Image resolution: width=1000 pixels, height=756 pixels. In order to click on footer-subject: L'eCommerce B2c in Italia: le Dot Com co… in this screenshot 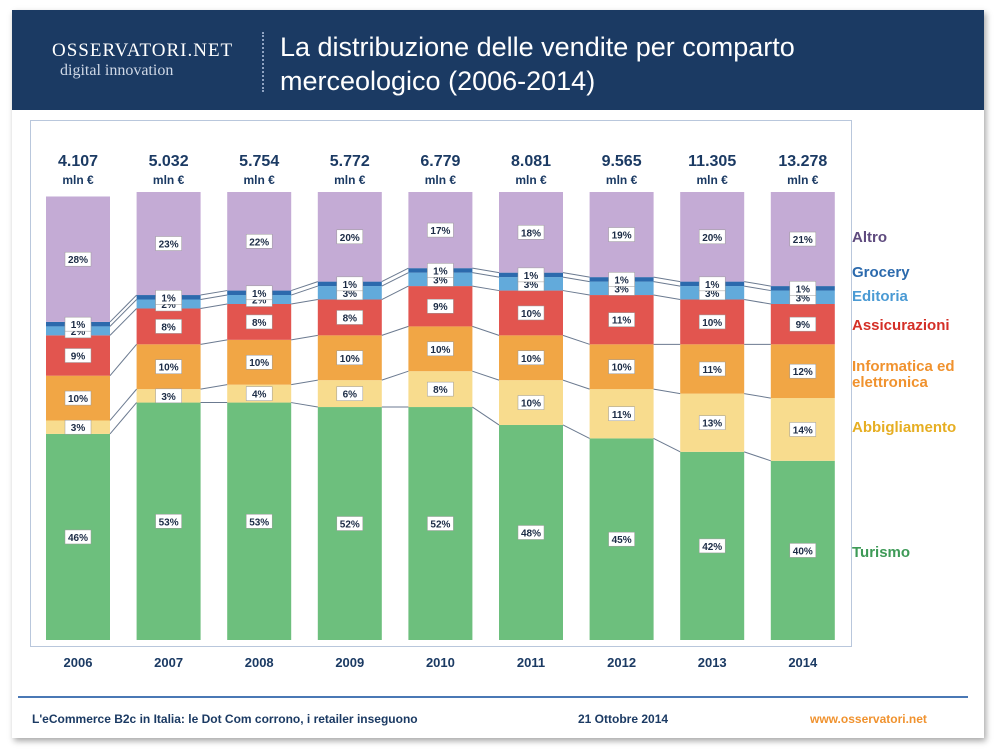, I will do `click(225, 719)`.